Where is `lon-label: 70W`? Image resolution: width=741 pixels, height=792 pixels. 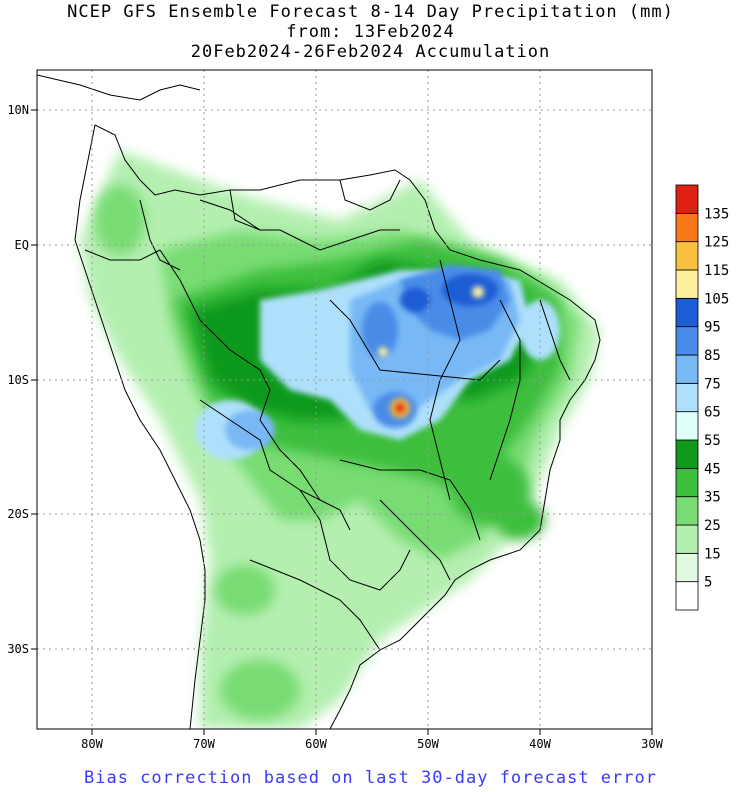
lon-label: 70W is located at coordinates (204, 744).